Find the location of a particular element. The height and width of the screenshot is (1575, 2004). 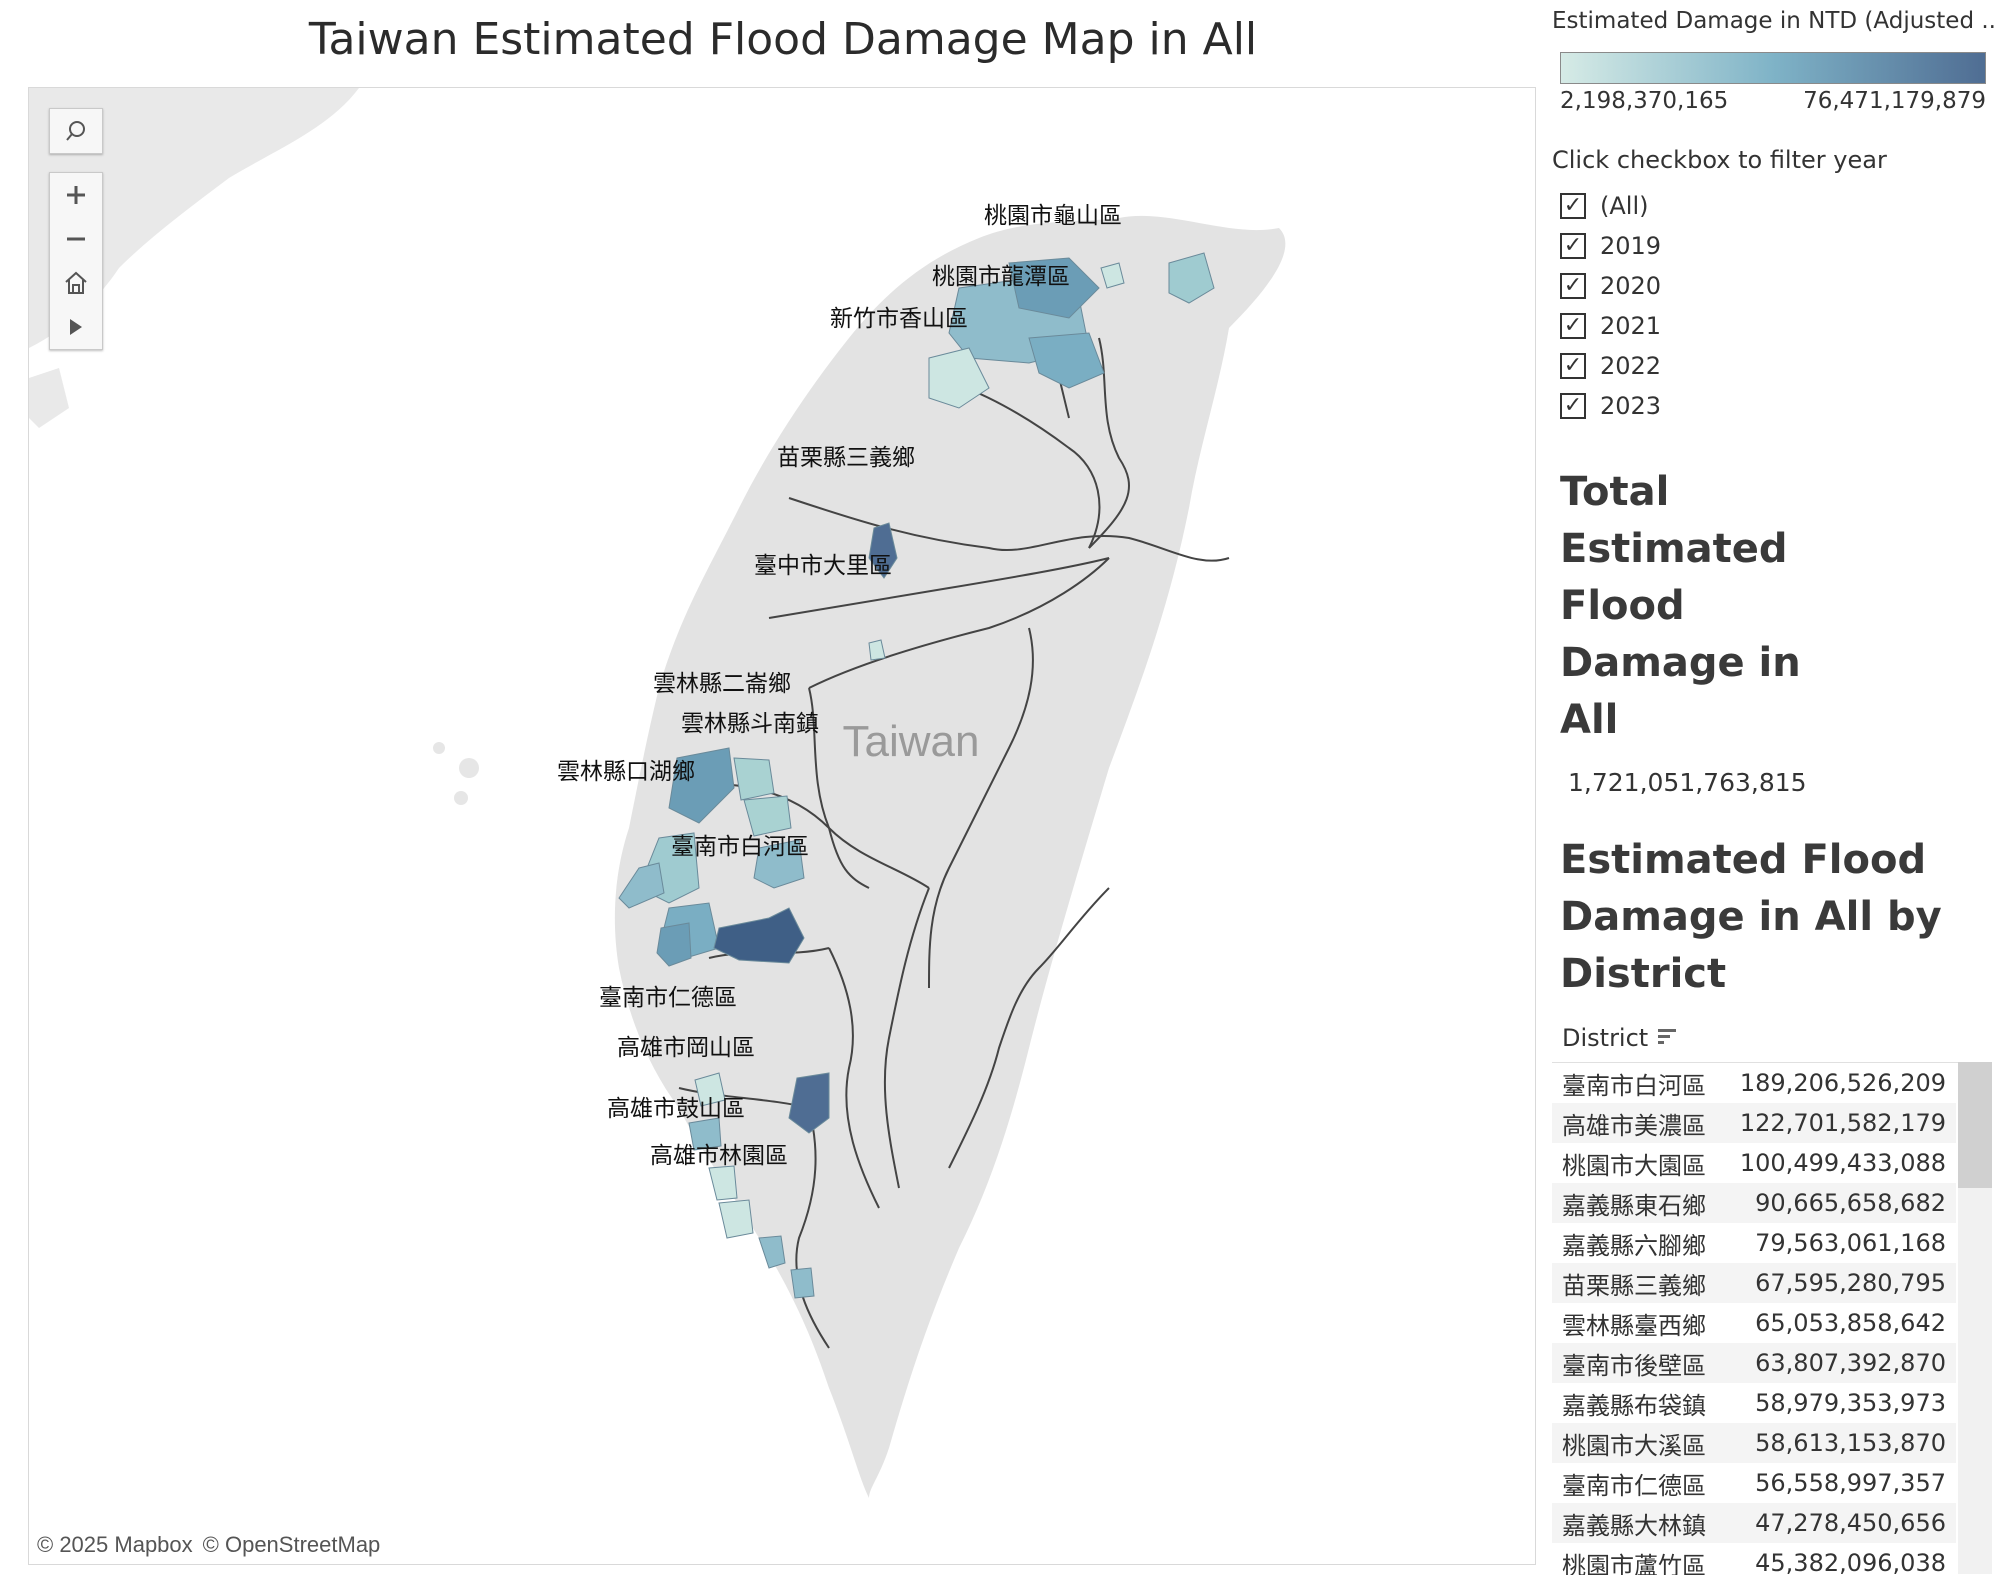

zoom-out-icon is located at coordinates (76, 239).